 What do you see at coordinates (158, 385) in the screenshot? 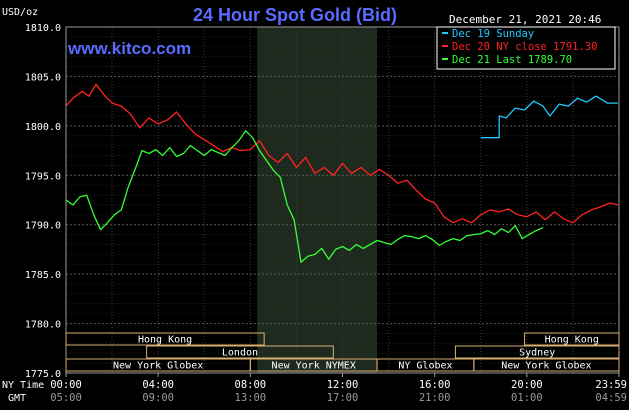
I see `x-tick-label-ny: 04:00` at bounding box center [158, 385].